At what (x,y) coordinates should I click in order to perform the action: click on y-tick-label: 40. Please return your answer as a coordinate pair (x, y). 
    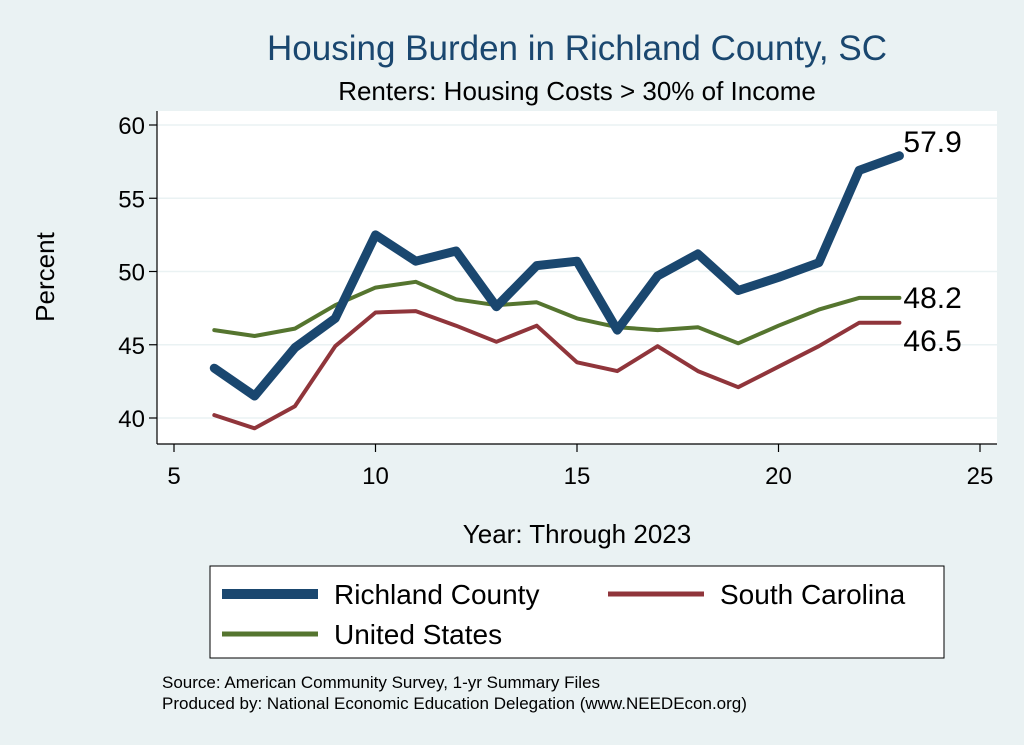
    Looking at the image, I should click on (131, 419).